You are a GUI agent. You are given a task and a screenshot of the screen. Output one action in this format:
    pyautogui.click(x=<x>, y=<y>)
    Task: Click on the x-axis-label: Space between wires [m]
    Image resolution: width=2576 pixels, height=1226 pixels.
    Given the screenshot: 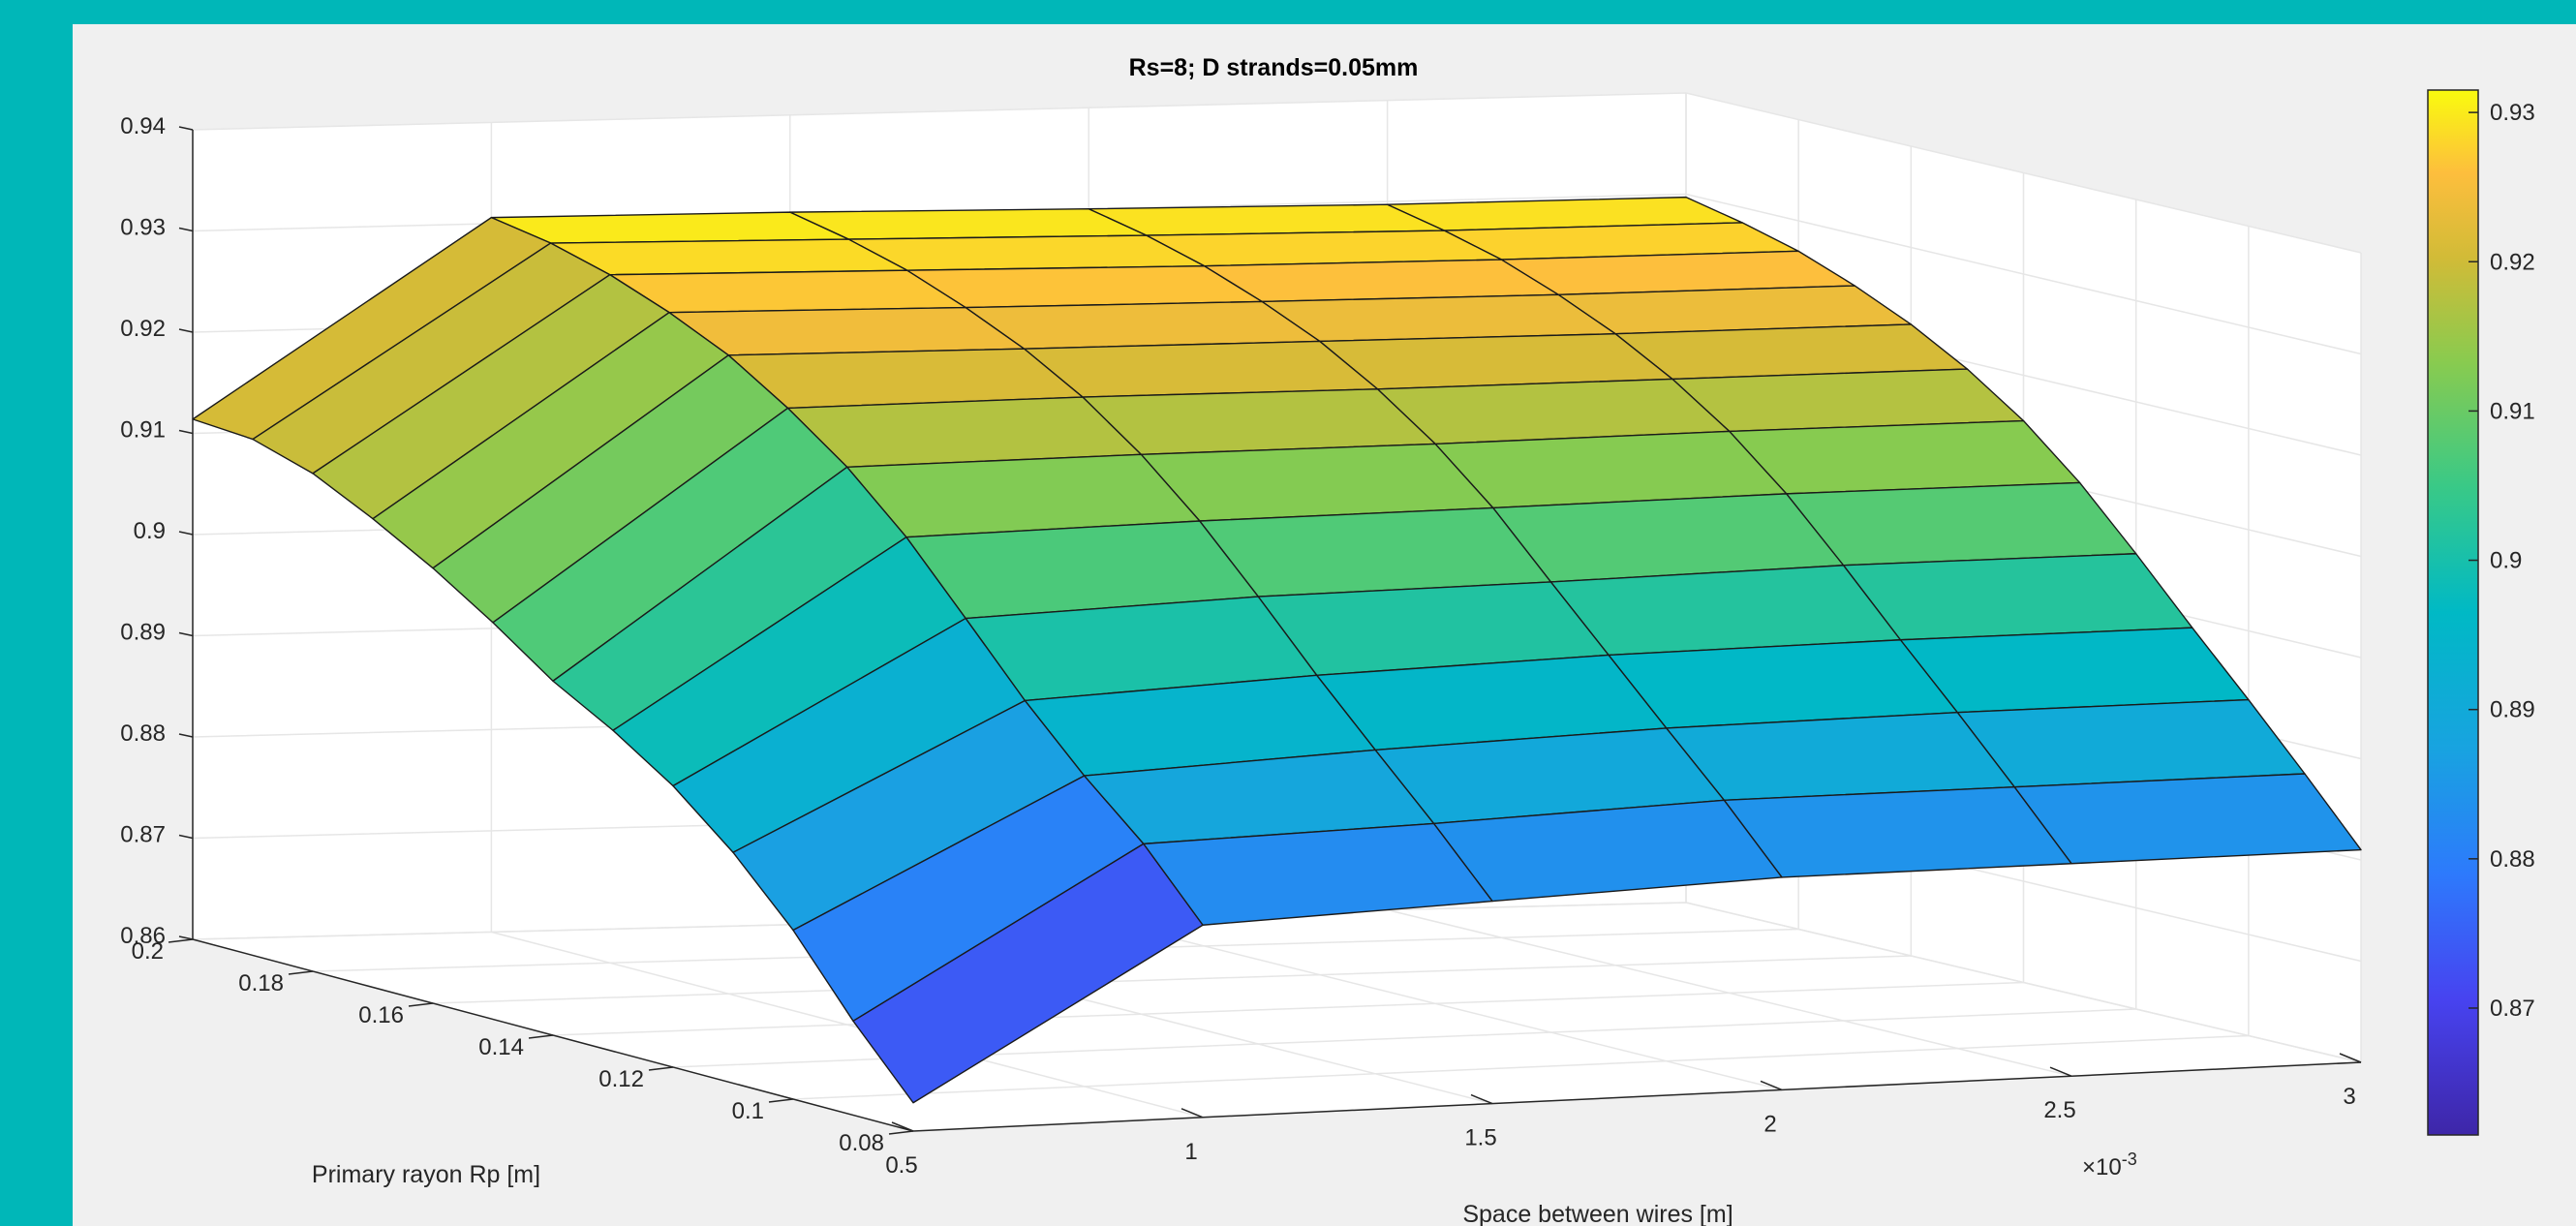 What is the action you would take?
    pyautogui.click(x=1597, y=1213)
    